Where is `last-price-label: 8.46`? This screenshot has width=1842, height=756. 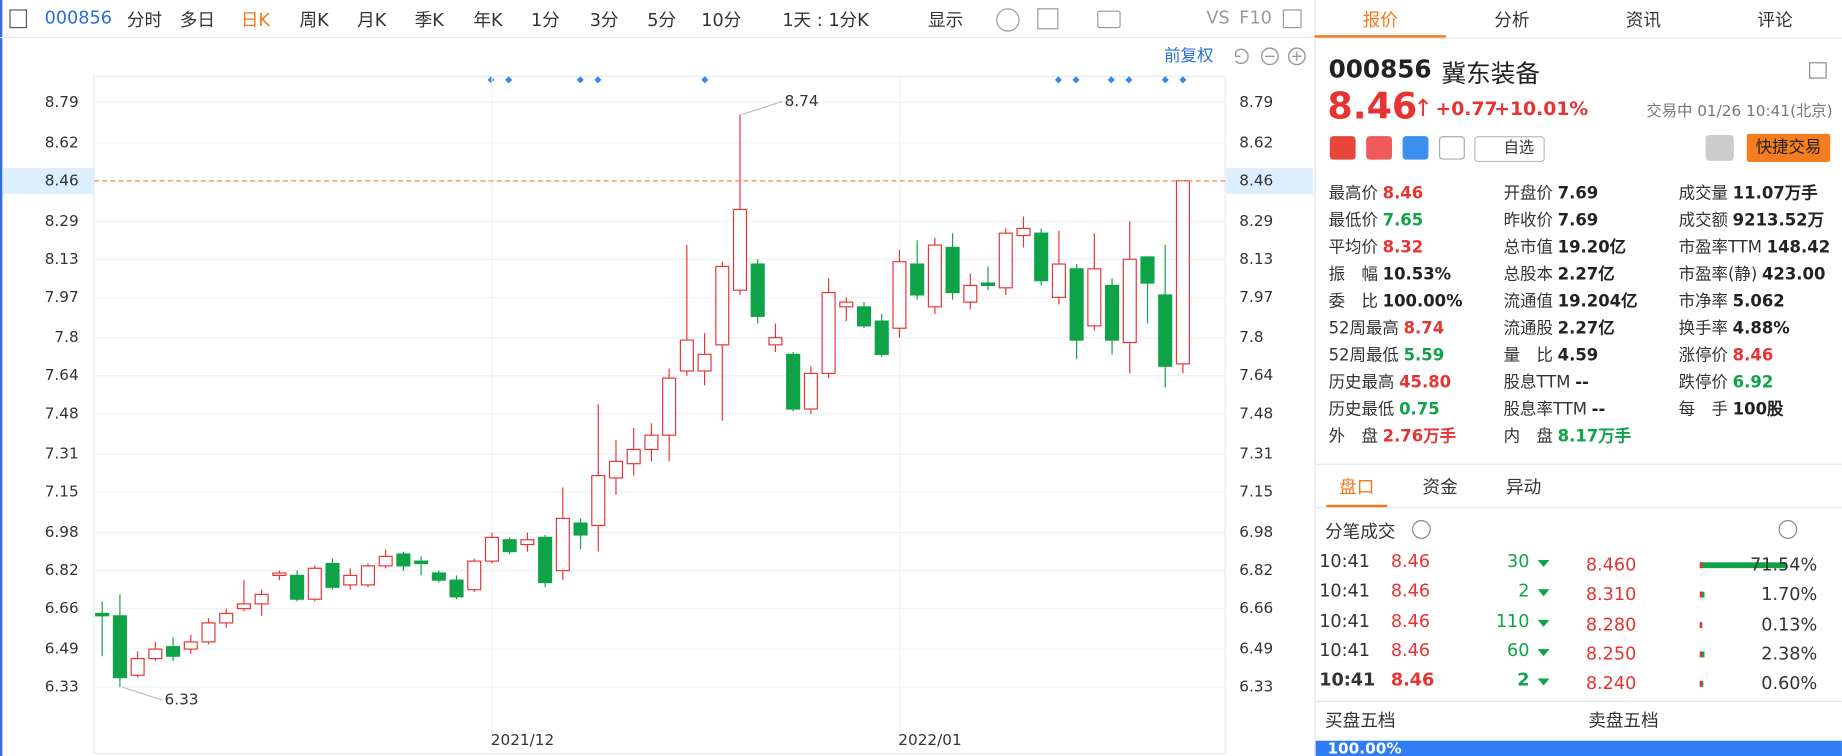
last-price-label: 8.46 is located at coordinates (62, 180).